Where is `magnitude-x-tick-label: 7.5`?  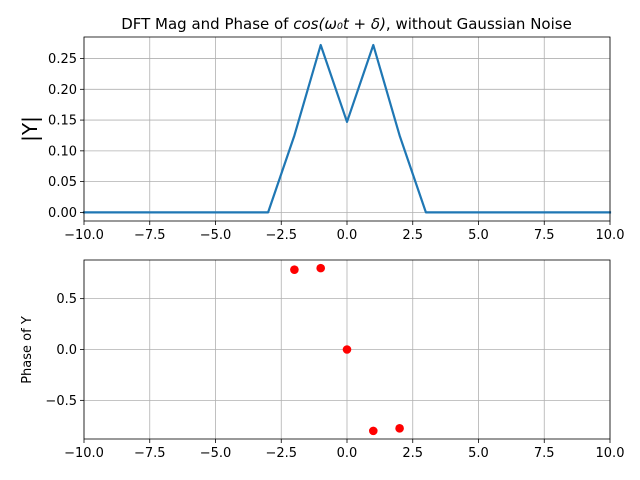
magnitude-x-tick-label: 7.5 is located at coordinates (544, 235).